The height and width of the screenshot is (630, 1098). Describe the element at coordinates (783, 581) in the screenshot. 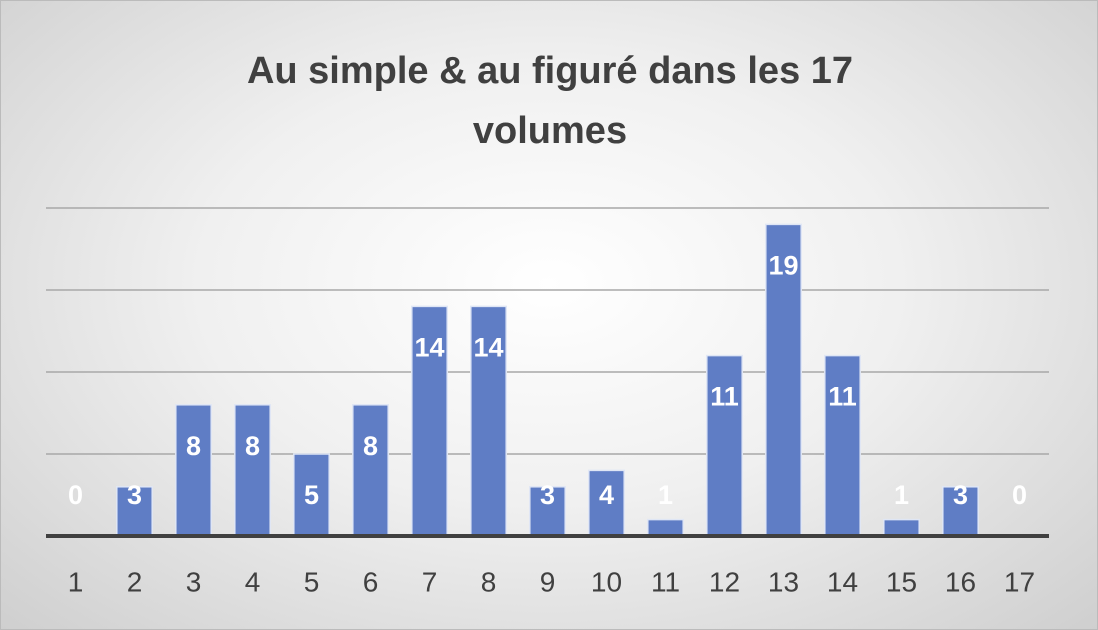

I see `x-tick-label: 13` at that location.